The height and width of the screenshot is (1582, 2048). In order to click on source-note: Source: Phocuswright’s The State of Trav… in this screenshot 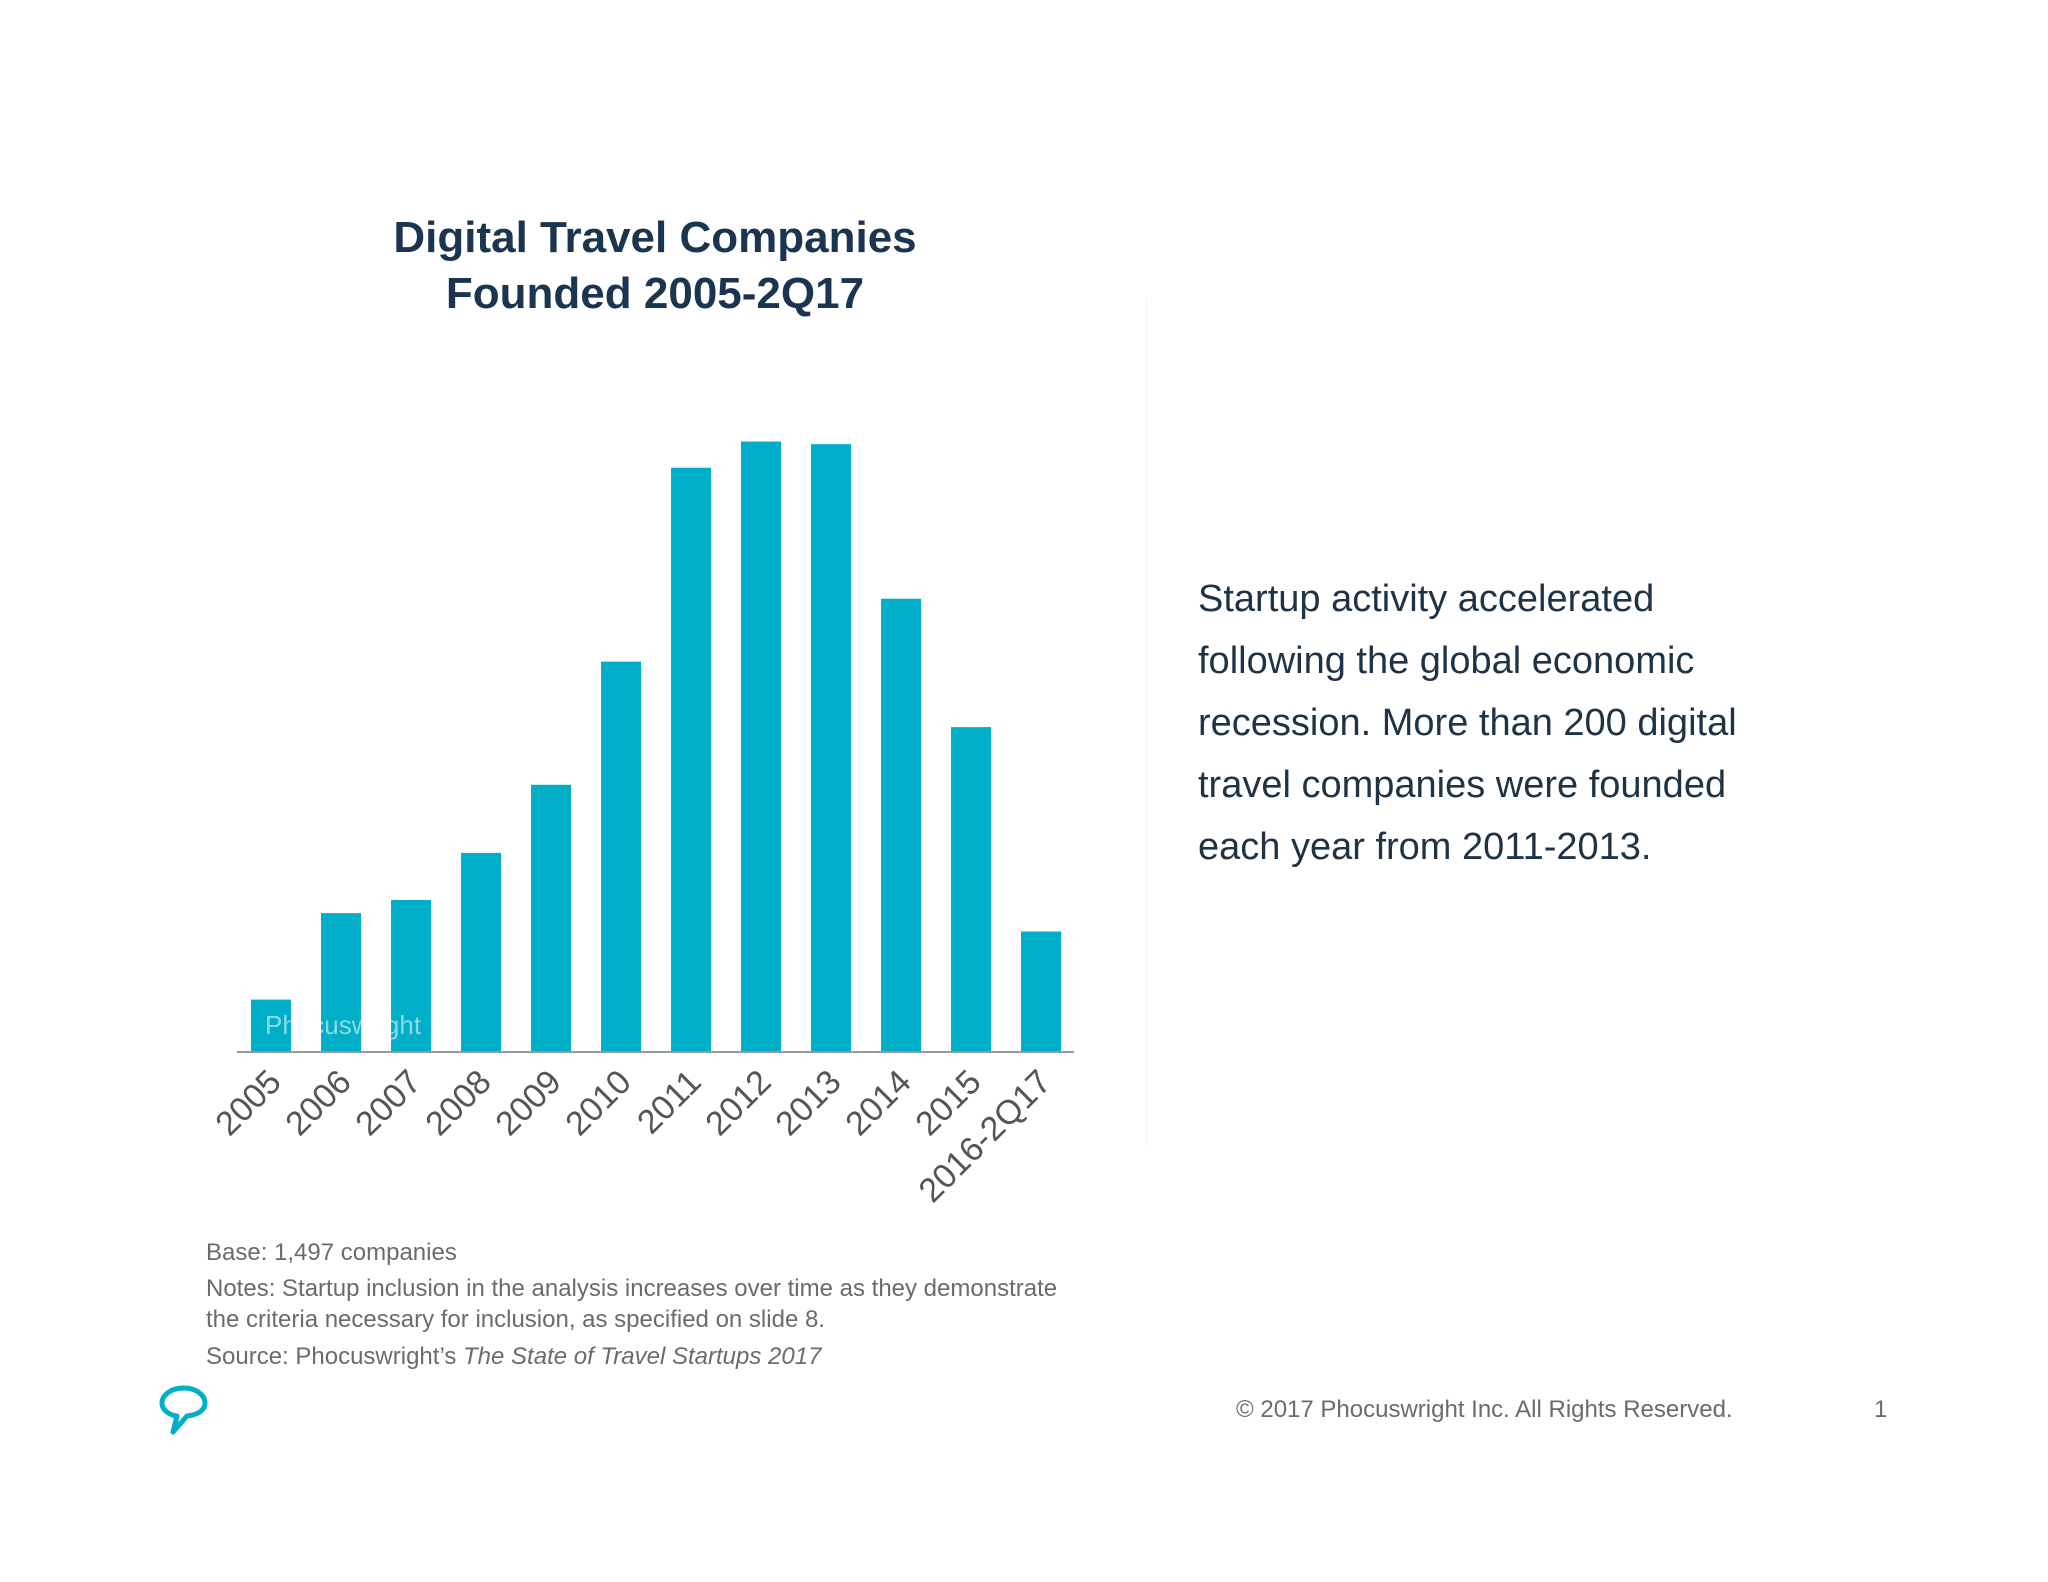, I will do `click(681, 1356)`.